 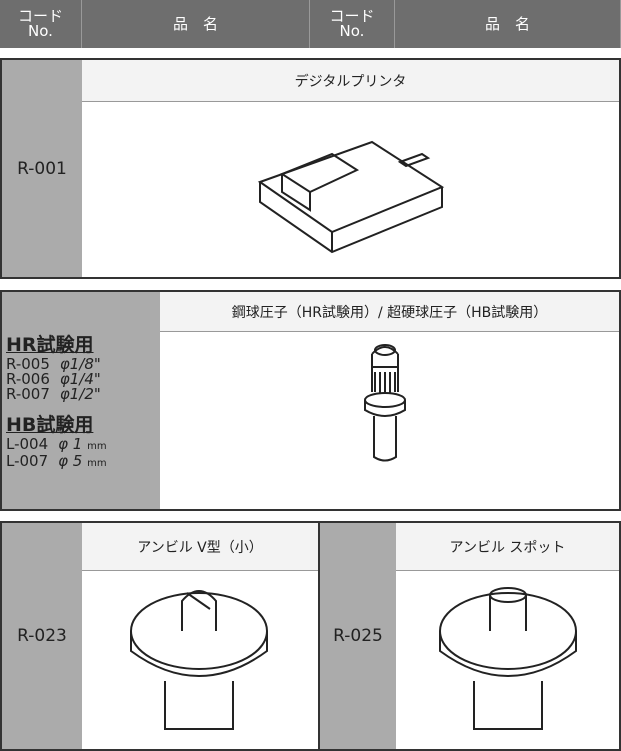 What do you see at coordinates (28, 394) in the screenshot?
I see `entry-code: R-007` at bounding box center [28, 394].